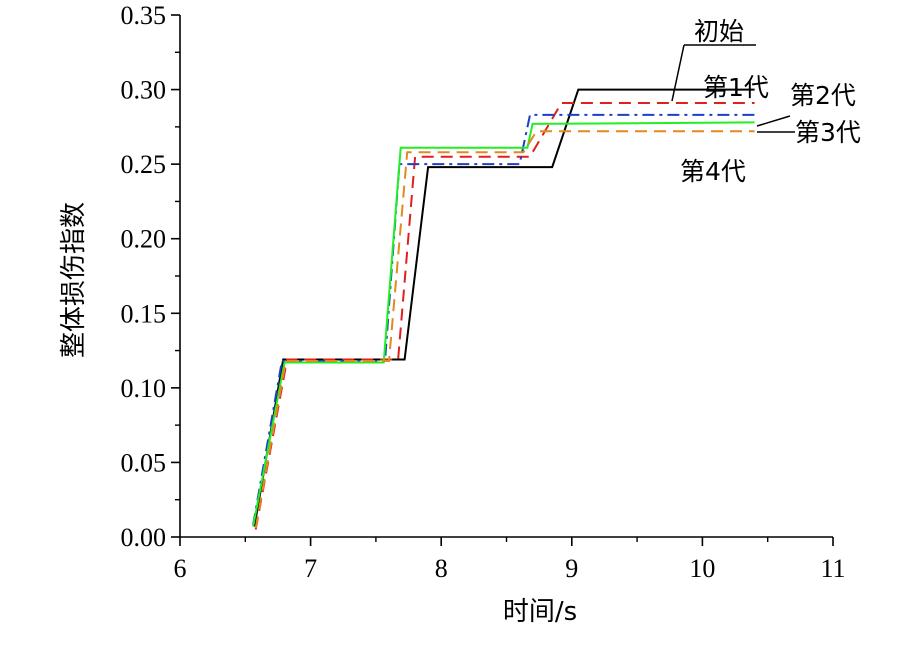 This screenshot has height=649, width=921. I want to click on y-tick-label: 0.10, so click(144, 388).